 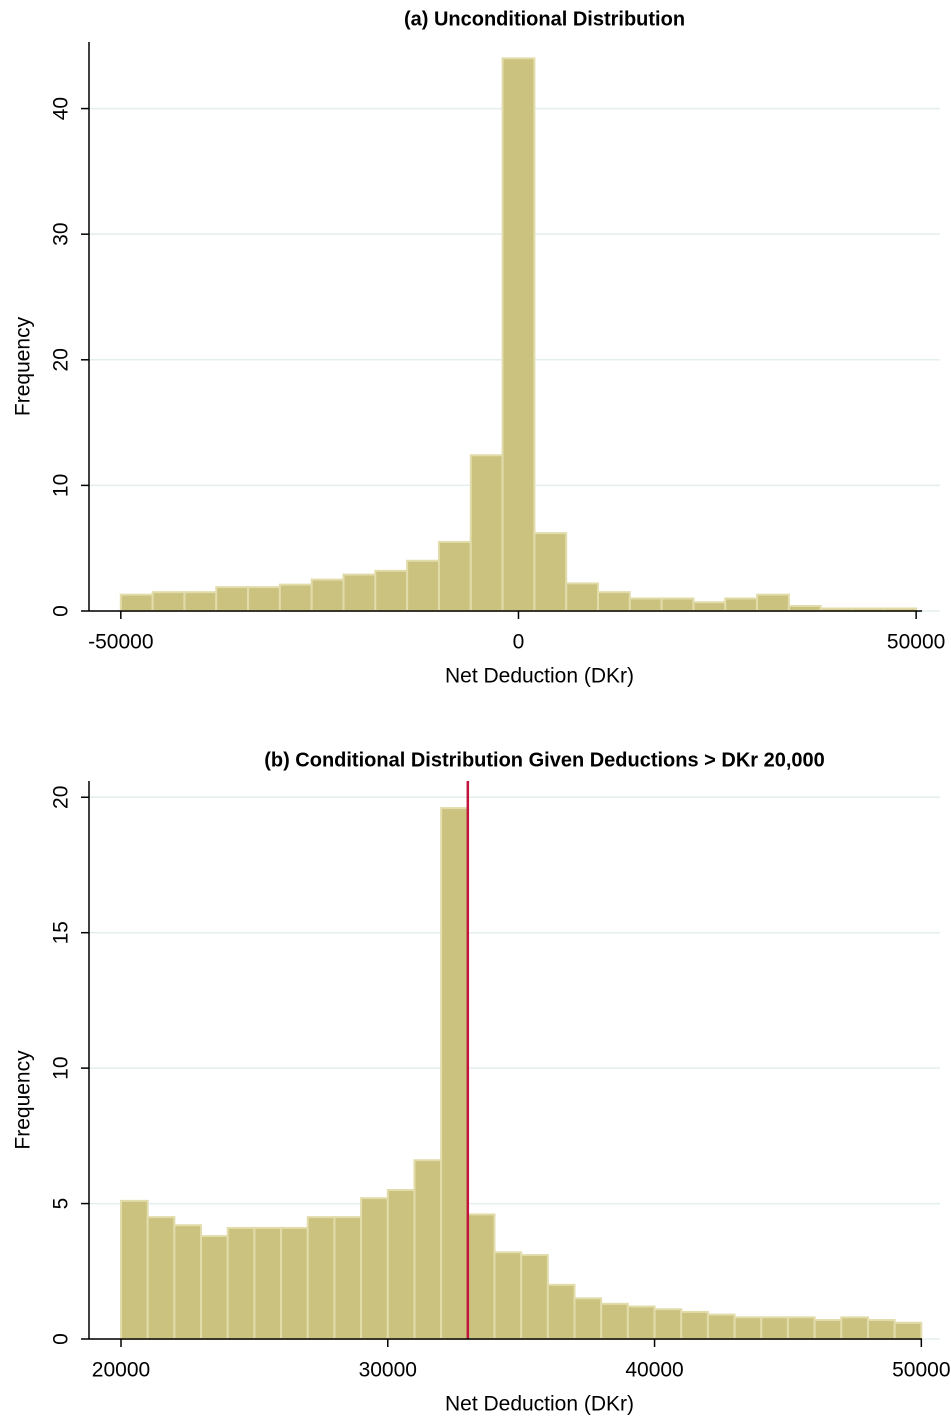 What do you see at coordinates (61, 932) in the screenshot?
I see `y-tick-label: 15` at bounding box center [61, 932].